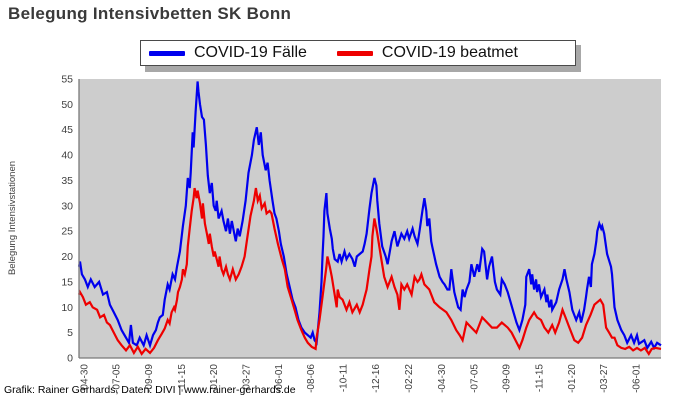  I want to click on y-tick-label: 30, so click(67, 206).